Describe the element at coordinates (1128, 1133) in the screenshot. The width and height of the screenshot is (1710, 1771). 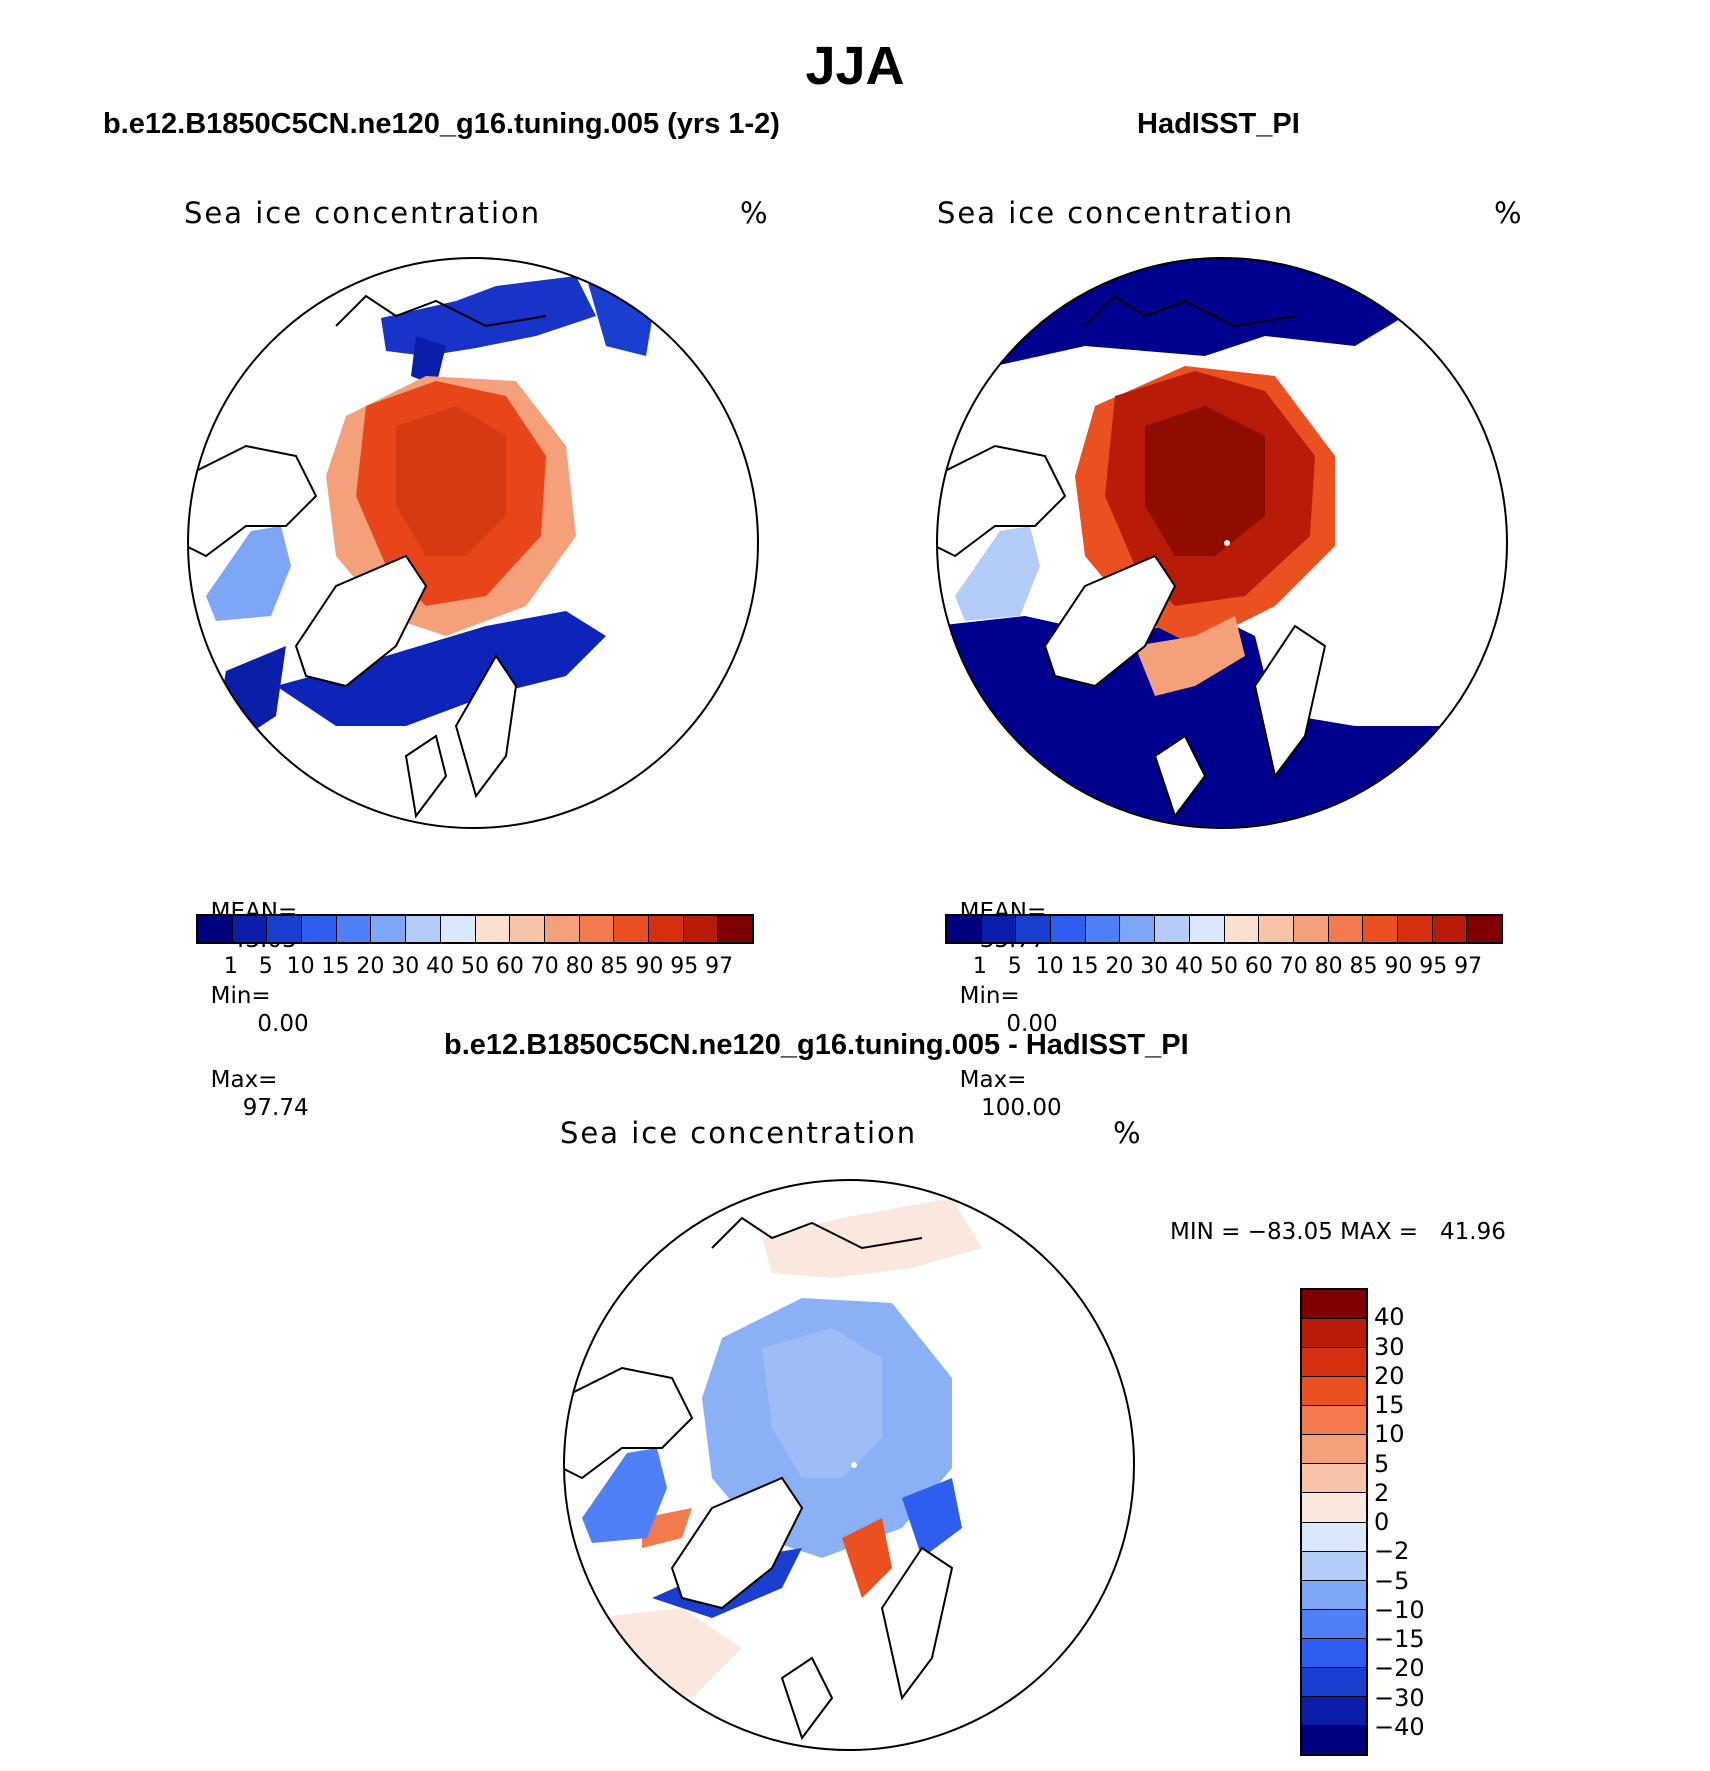
I see `units-label-diff: %` at that location.